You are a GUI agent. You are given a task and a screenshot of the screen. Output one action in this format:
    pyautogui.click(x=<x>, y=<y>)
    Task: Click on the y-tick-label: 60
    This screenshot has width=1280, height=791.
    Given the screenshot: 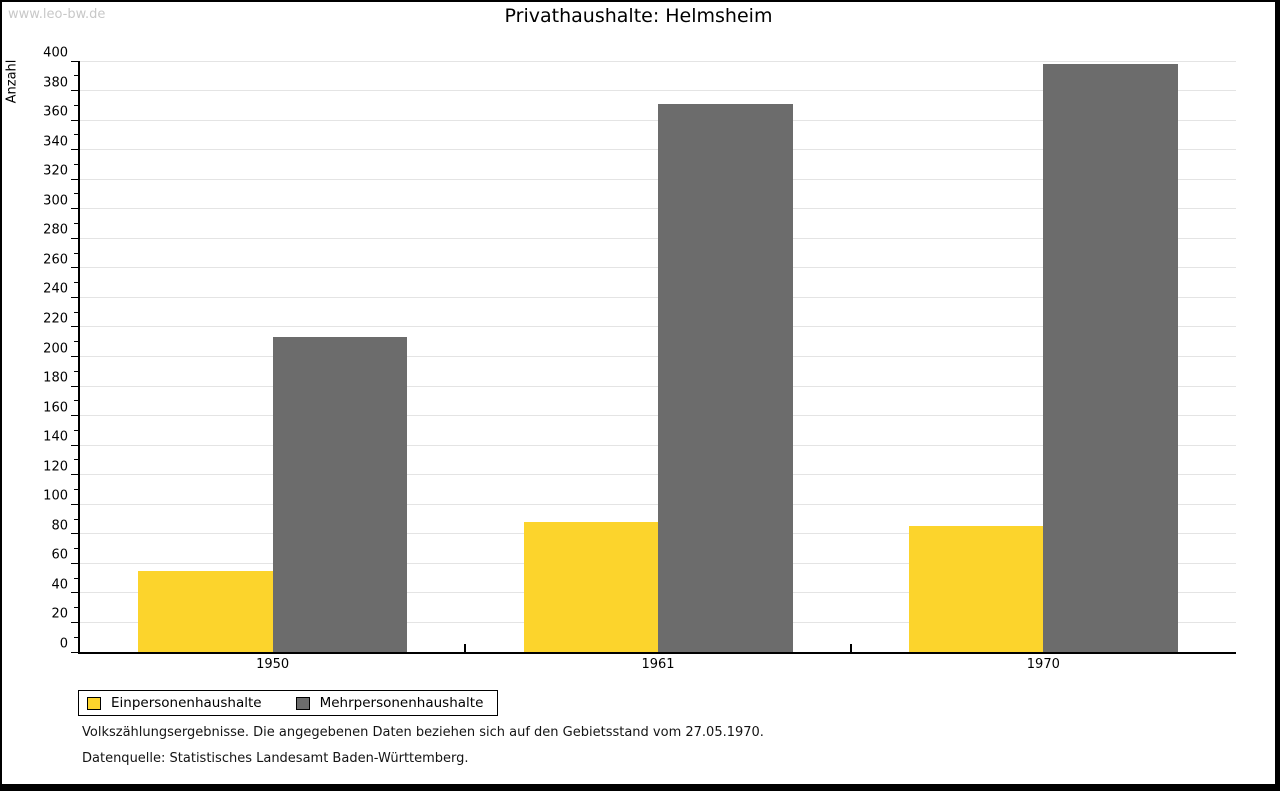 What is the action you would take?
    pyautogui.click(x=59, y=555)
    